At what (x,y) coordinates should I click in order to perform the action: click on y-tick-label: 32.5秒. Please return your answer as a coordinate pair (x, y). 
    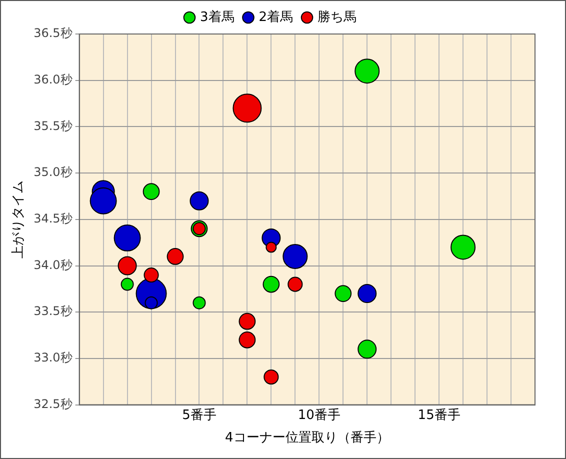
    Looking at the image, I should click on (53, 403).